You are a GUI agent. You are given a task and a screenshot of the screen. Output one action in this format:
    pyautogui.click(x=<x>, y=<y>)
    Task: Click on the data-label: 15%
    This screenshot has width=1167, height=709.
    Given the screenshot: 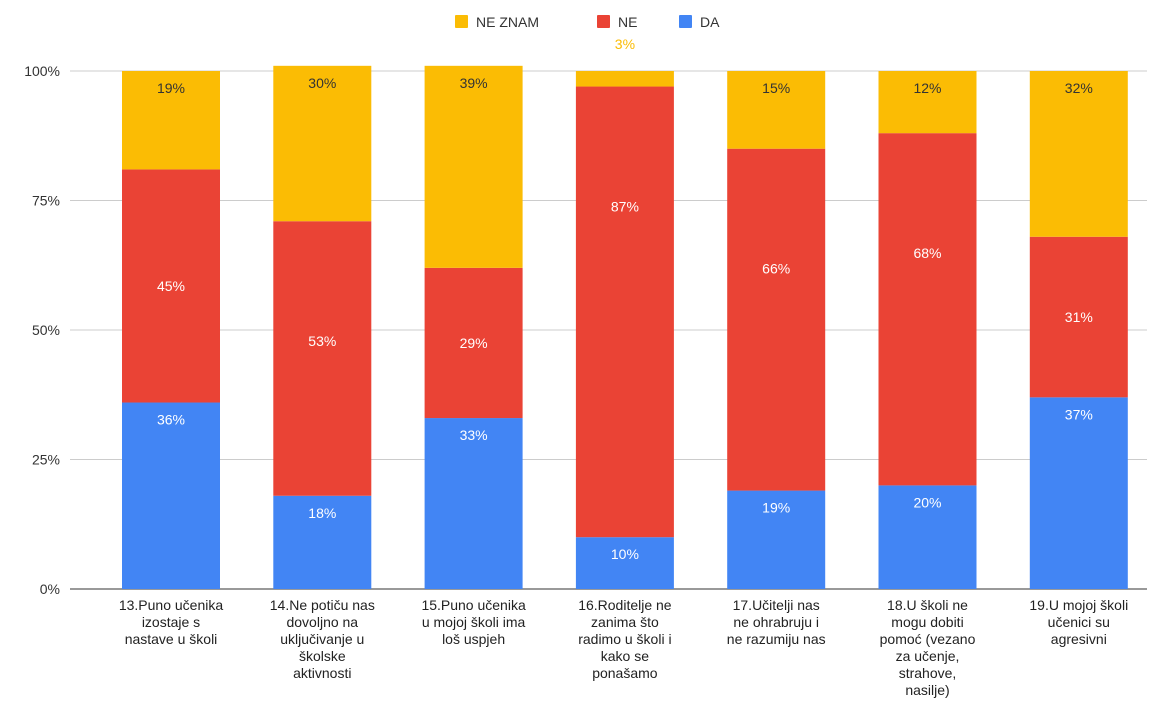 What is the action you would take?
    pyautogui.click(x=776, y=88)
    